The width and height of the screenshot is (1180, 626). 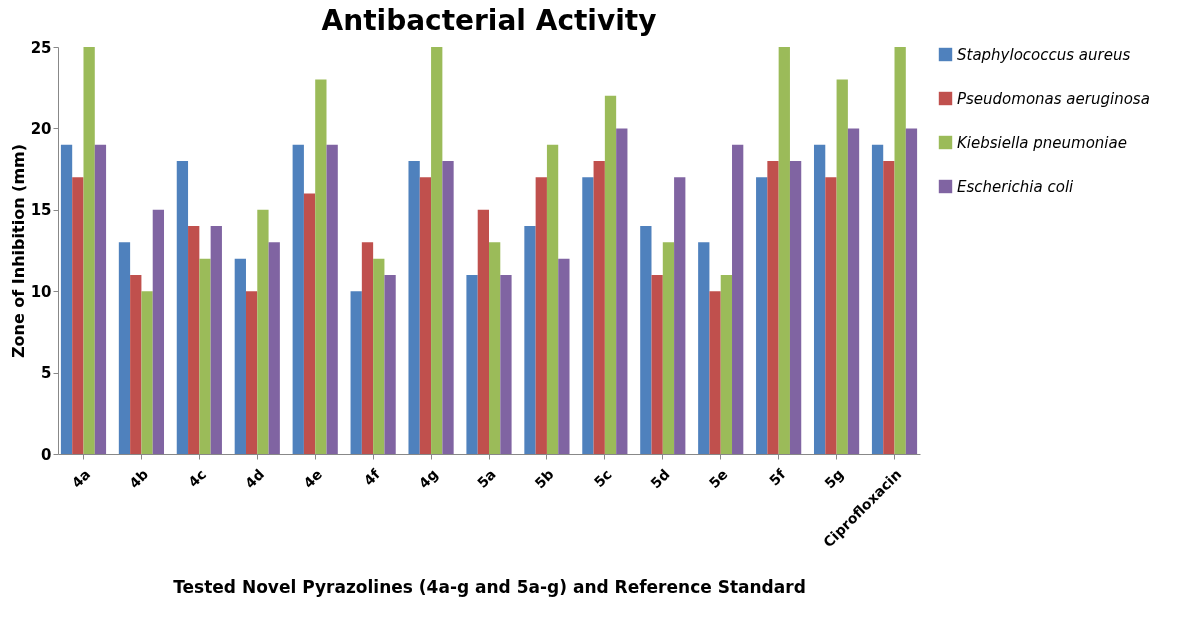 I want to click on x-tick-label: 4e, so click(x=313, y=479).